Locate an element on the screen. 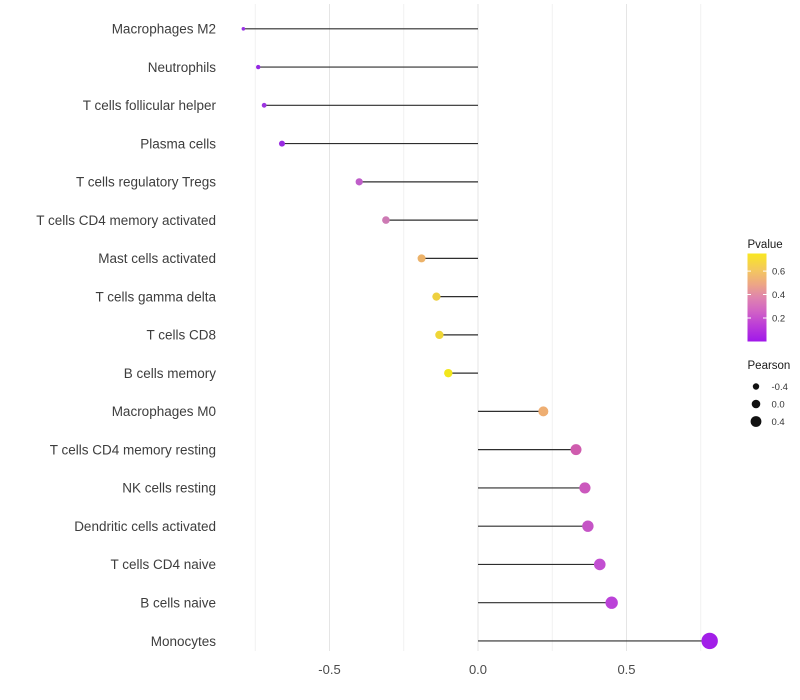 This screenshot has width=800, height=700. x-axis-tick-label: 0.0 is located at coordinates (478, 669).